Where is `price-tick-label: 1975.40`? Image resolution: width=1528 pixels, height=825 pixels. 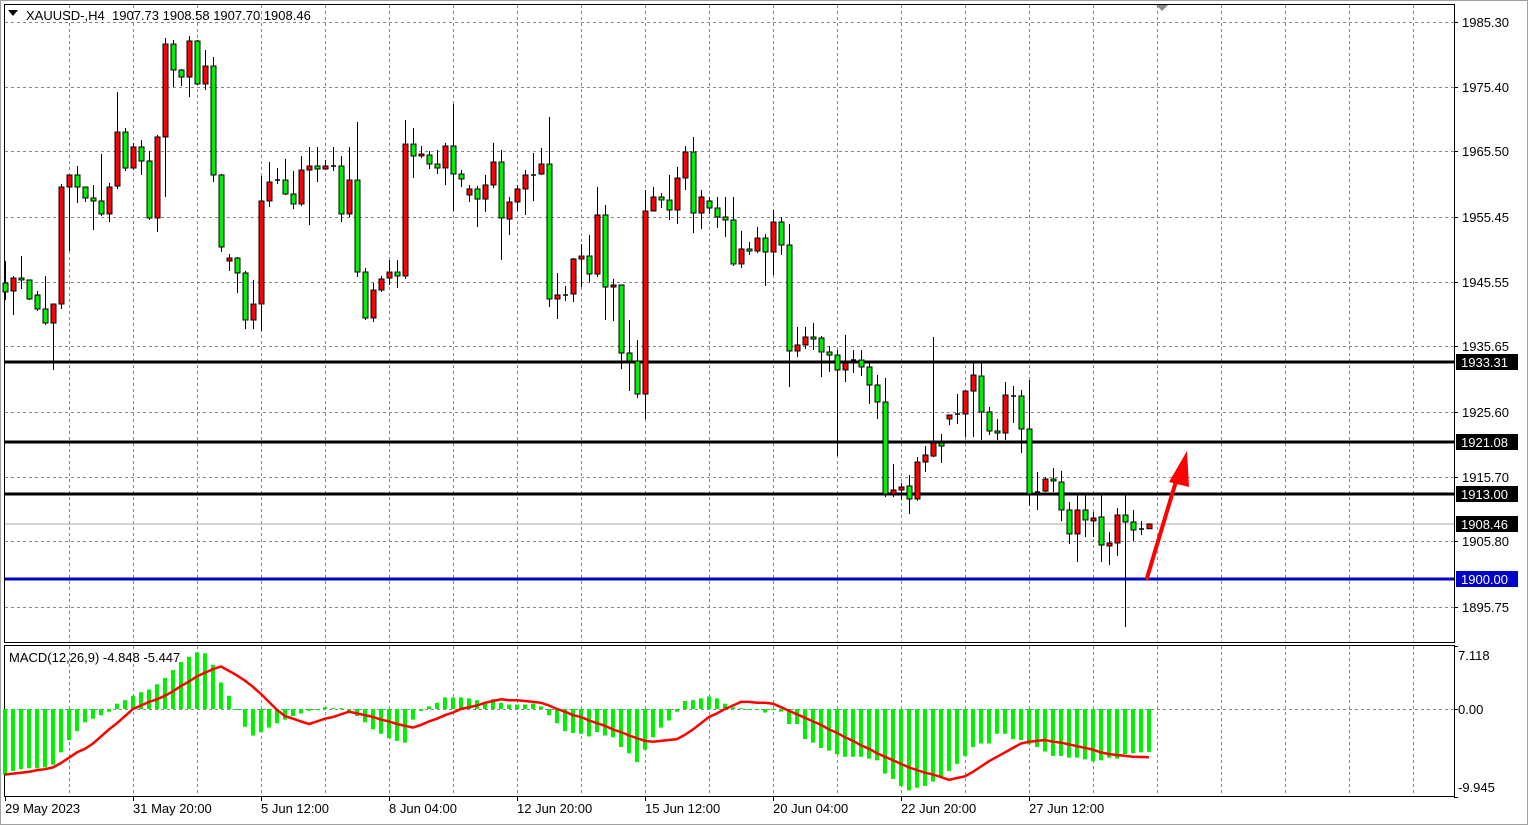 price-tick-label: 1975.40 is located at coordinates (1485, 87).